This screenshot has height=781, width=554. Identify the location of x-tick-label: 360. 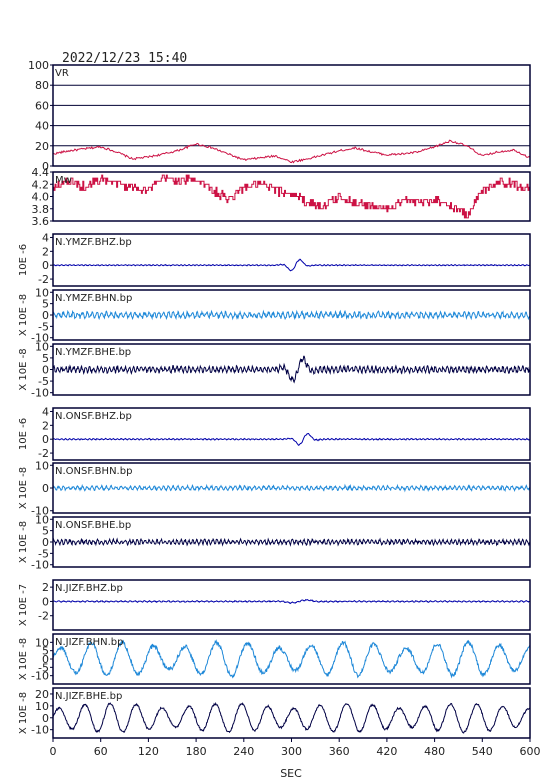
(339, 751).